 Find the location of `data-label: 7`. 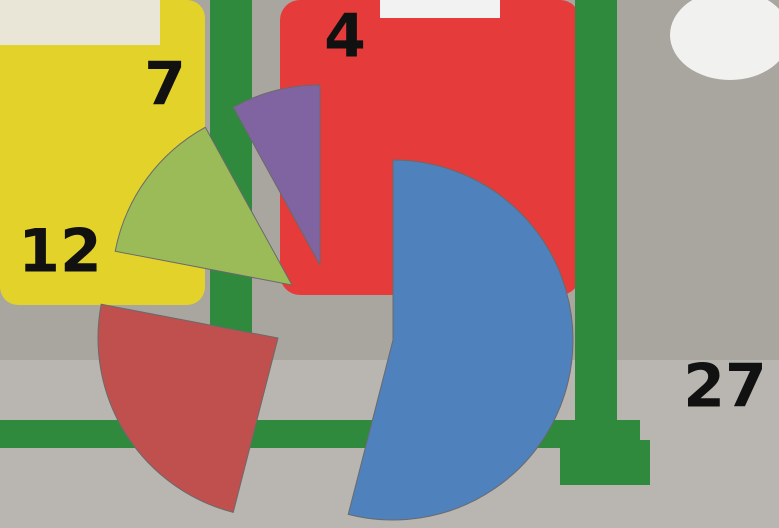

data-label: 7 is located at coordinates (165, 85).